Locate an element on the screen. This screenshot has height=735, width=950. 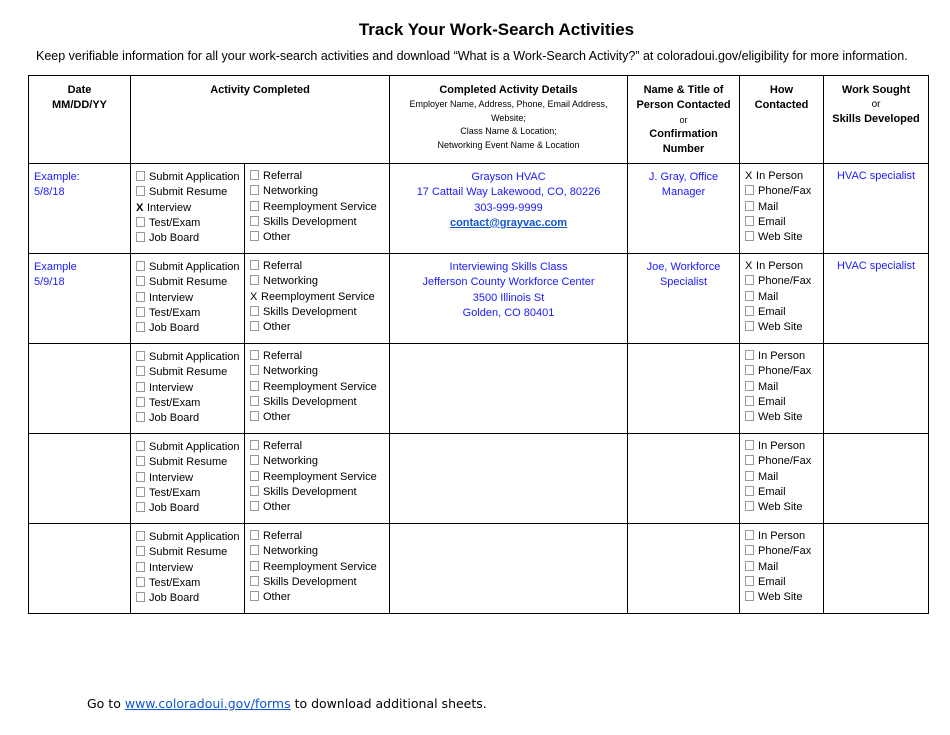
date-cell: Example 5/9/18 is located at coordinates (79, 298).